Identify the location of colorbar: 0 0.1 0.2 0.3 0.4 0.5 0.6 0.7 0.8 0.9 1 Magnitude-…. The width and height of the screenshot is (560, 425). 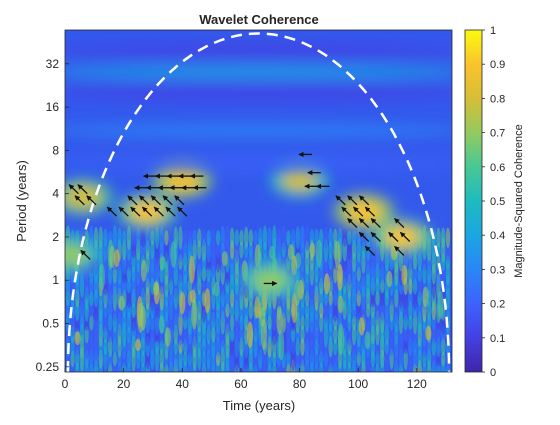
(494, 202).